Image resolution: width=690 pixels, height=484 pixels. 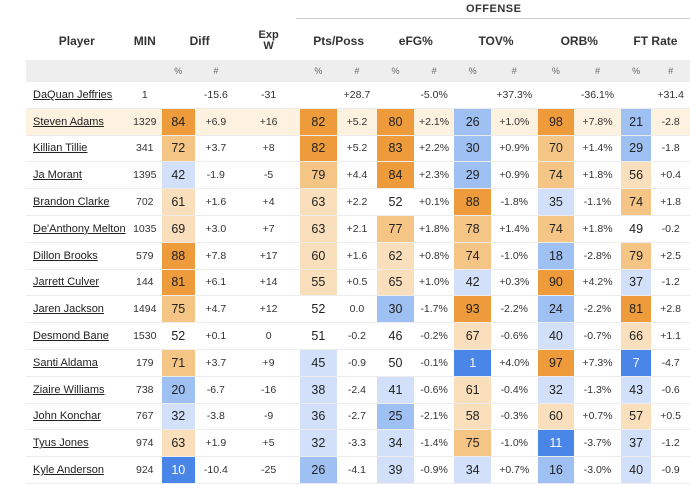 What do you see at coordinates (269, 390) in the screenshot?
I see `value-cell: -16` at bounding box center [269, 390].